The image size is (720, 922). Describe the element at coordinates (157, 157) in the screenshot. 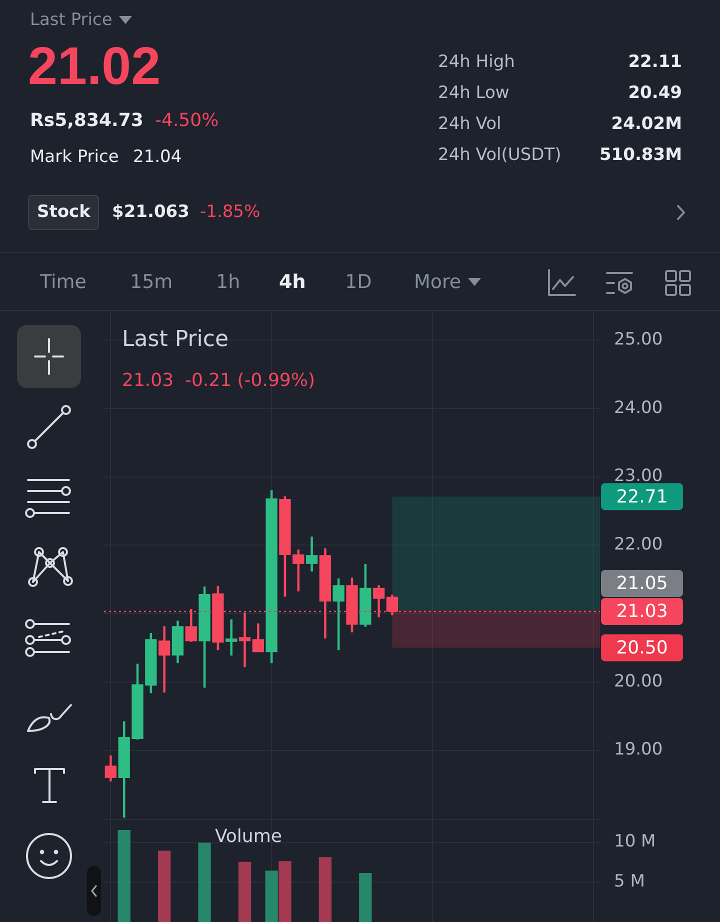

I see `text: 21.04` at that location.